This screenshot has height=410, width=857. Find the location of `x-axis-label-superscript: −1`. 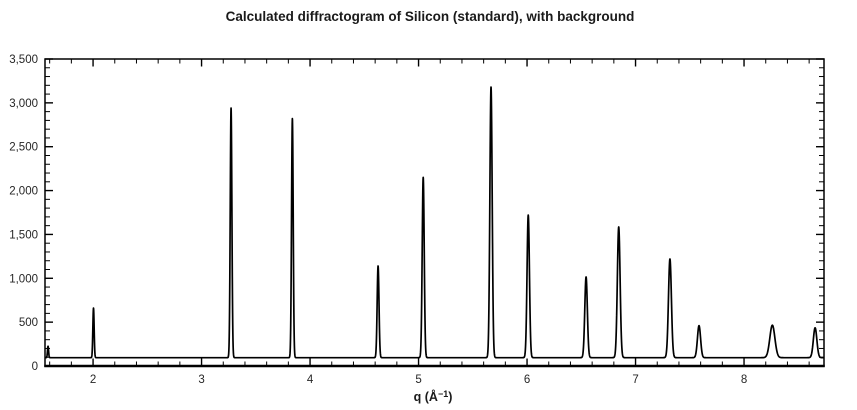

x-axis-label-superscript: −1 is located at coordinates (443, 394).